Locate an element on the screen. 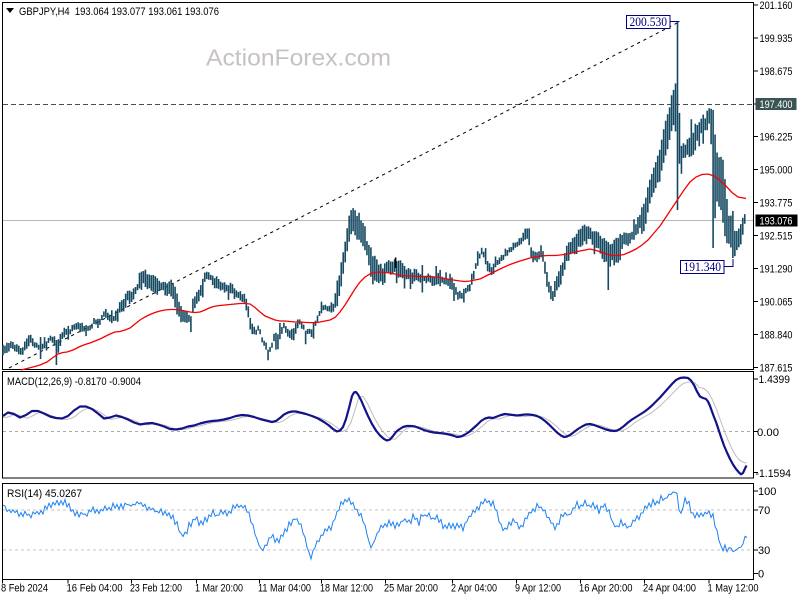 The width and height of the screenshot is (800, 600). svg-text: 1.4399 is located at coordinates (775, 380).